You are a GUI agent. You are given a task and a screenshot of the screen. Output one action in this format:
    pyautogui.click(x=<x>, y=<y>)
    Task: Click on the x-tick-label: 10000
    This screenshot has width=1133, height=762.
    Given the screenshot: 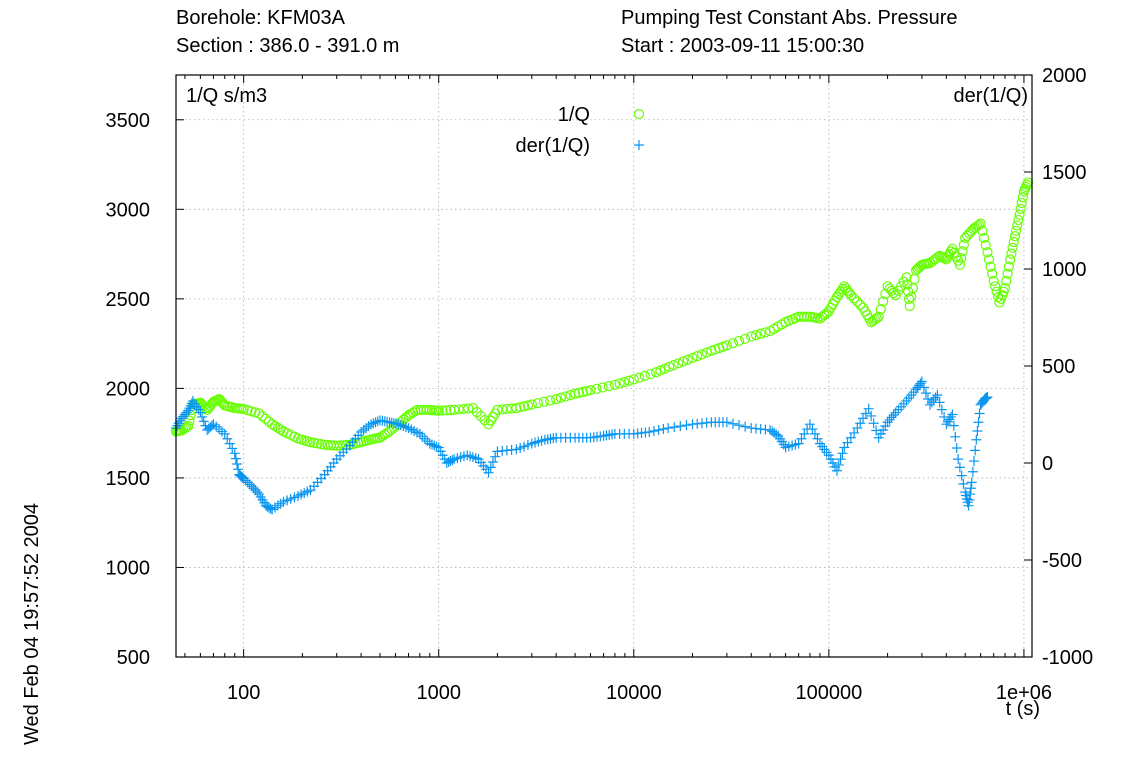 What is the action you would take?
    pyautogui.click(x=634, y=693)
    